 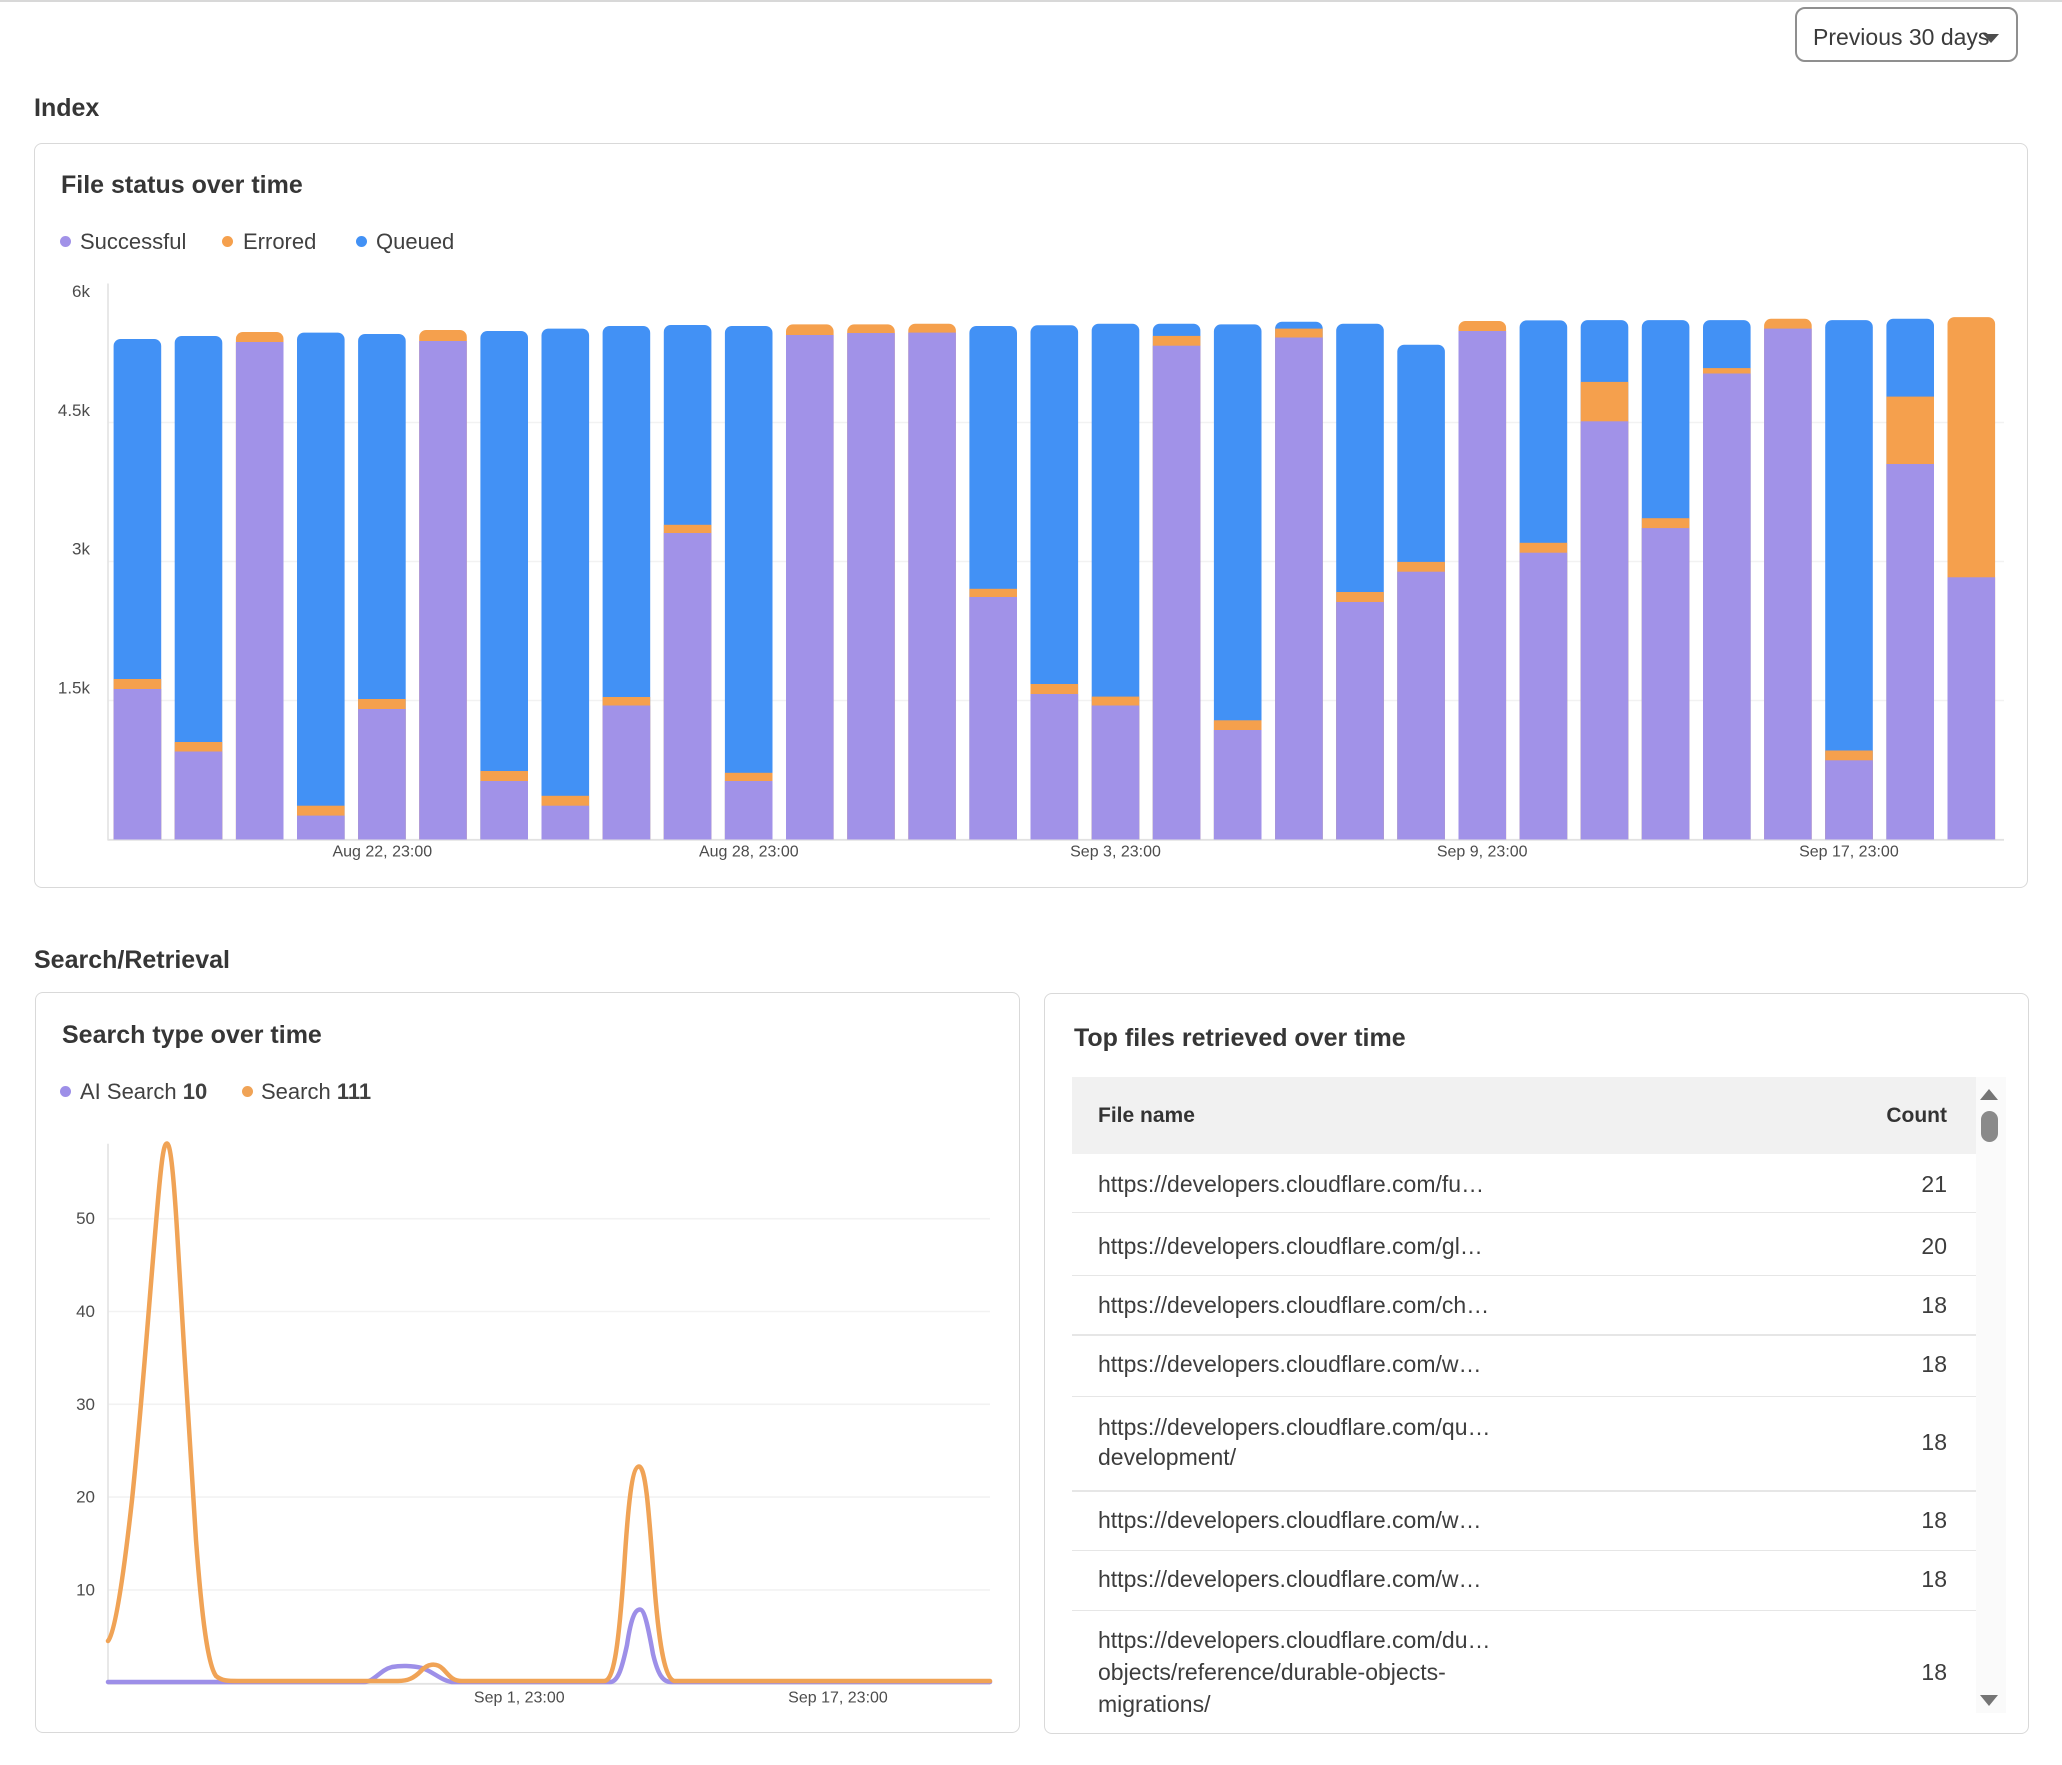 What do you see at coordinates (519, 1698) in the screenshot?
I see `svg-text: Sep 1, 23:00` at bounding box center [519, 1698].